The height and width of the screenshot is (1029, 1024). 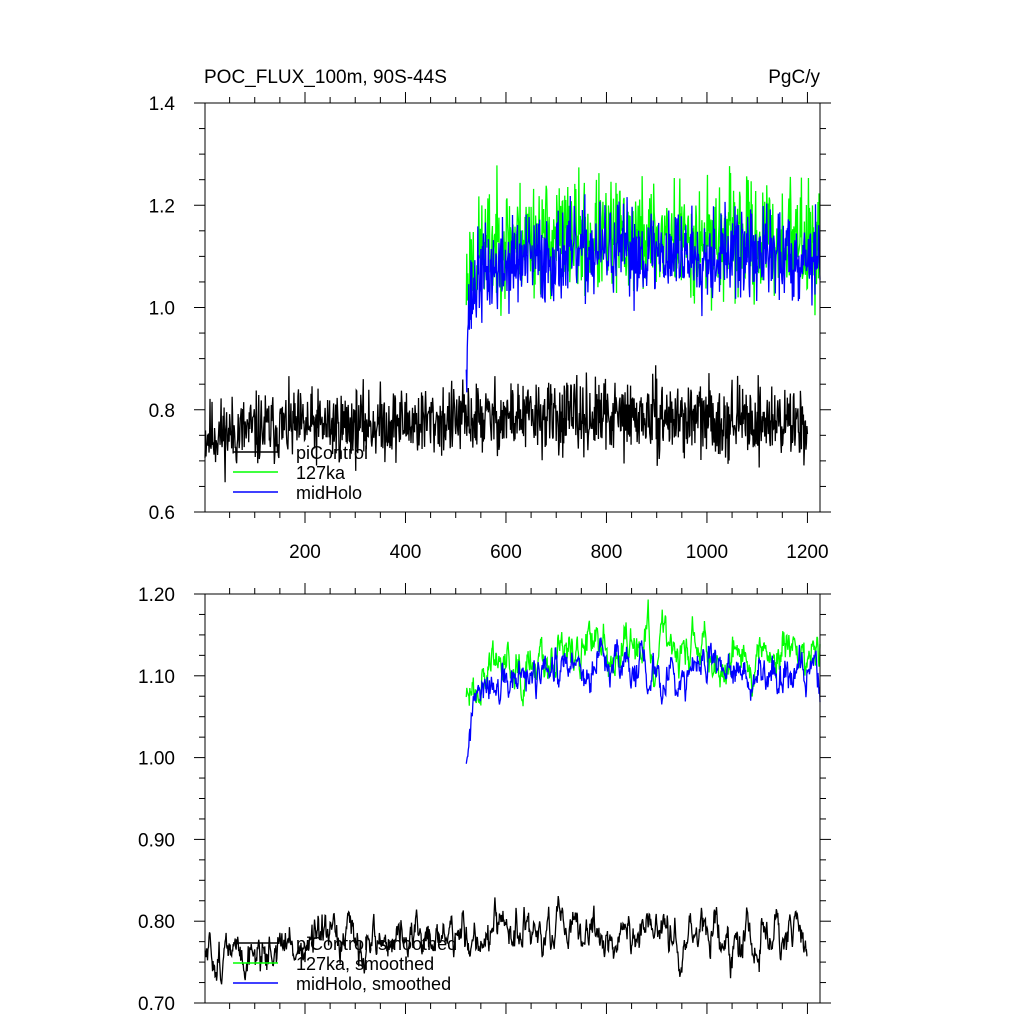 I want to click on y-tick-label: 1.20, so click(x=156, y=595).